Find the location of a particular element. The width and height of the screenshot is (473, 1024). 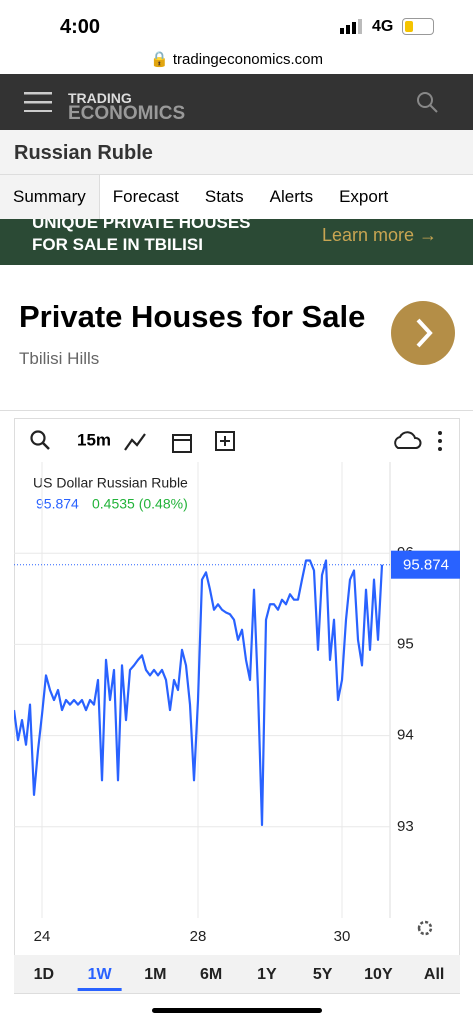

brand-top: TRADING is located at coordinates (100, 98).